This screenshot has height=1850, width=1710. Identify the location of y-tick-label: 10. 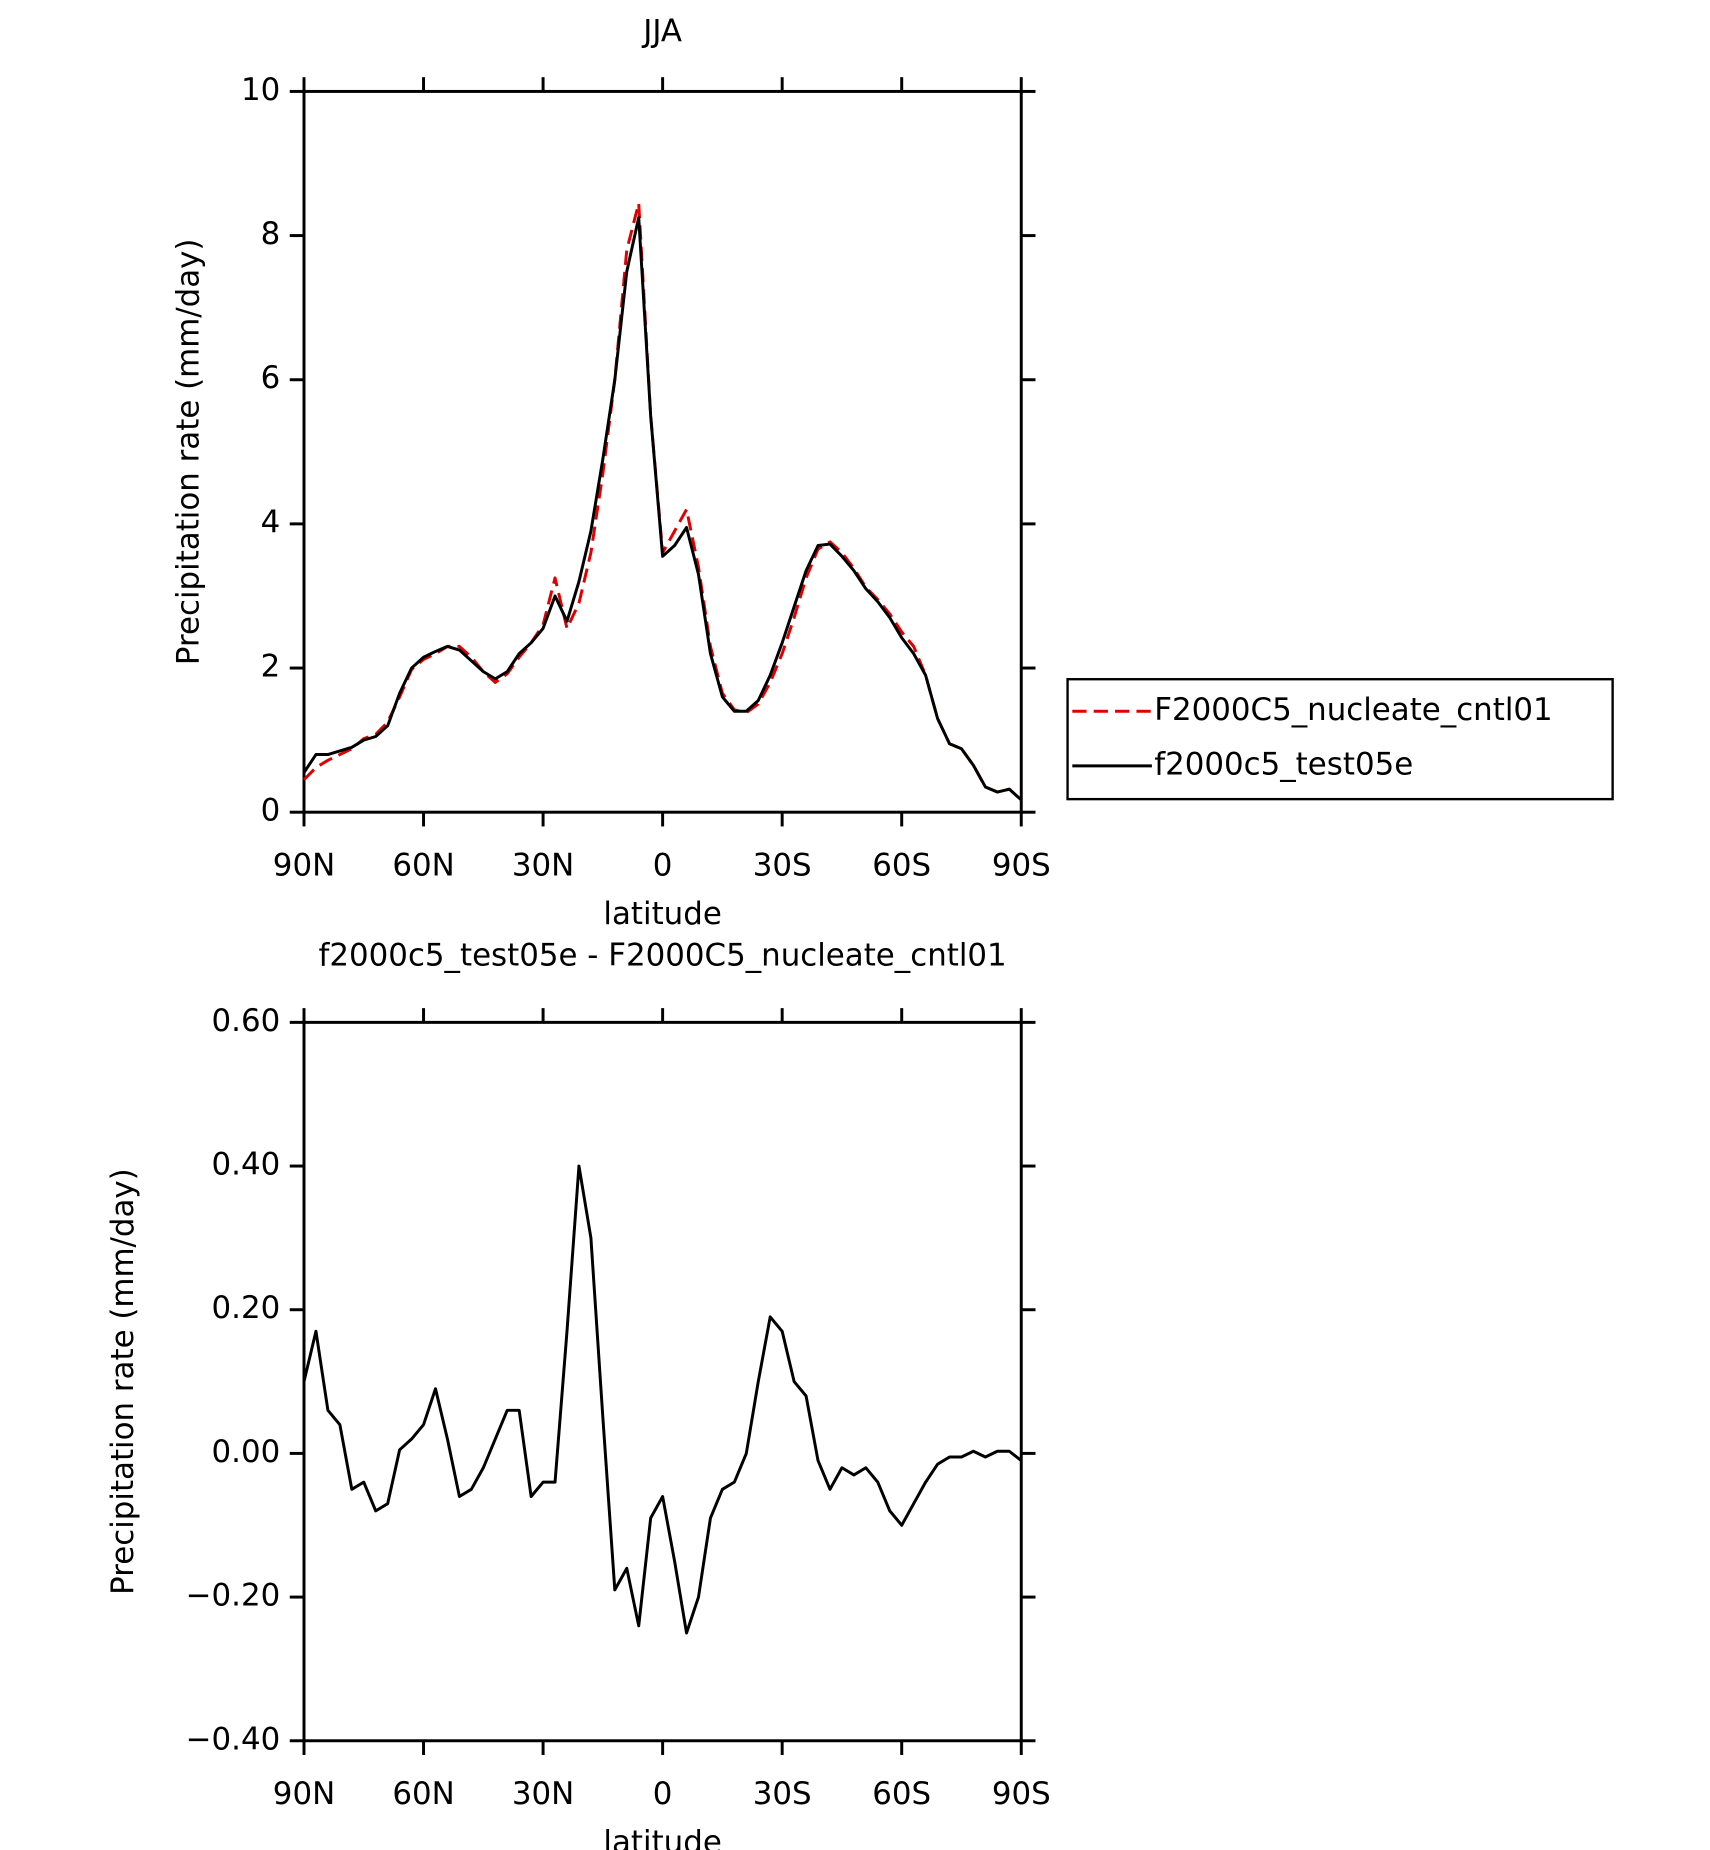
(260, 90).